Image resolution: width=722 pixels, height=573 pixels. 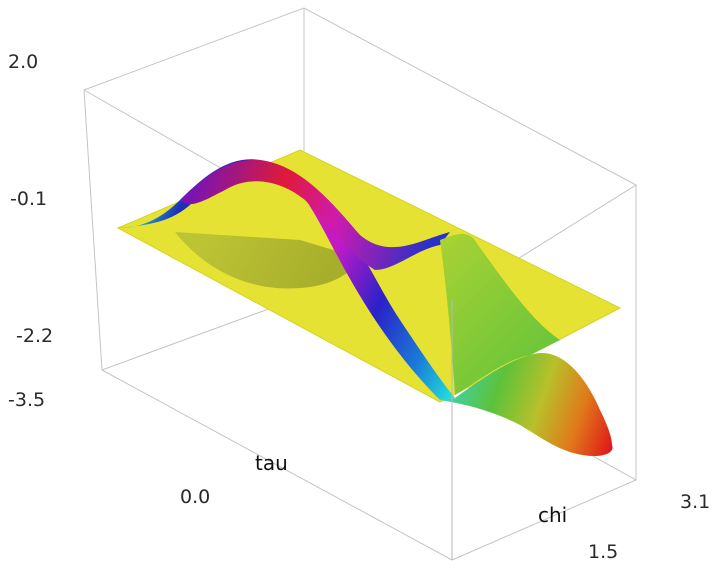 What do you see at coordinates (500, 314) in the screenshot?
I see `surface-right-upper` at bounding box center [500, 314].